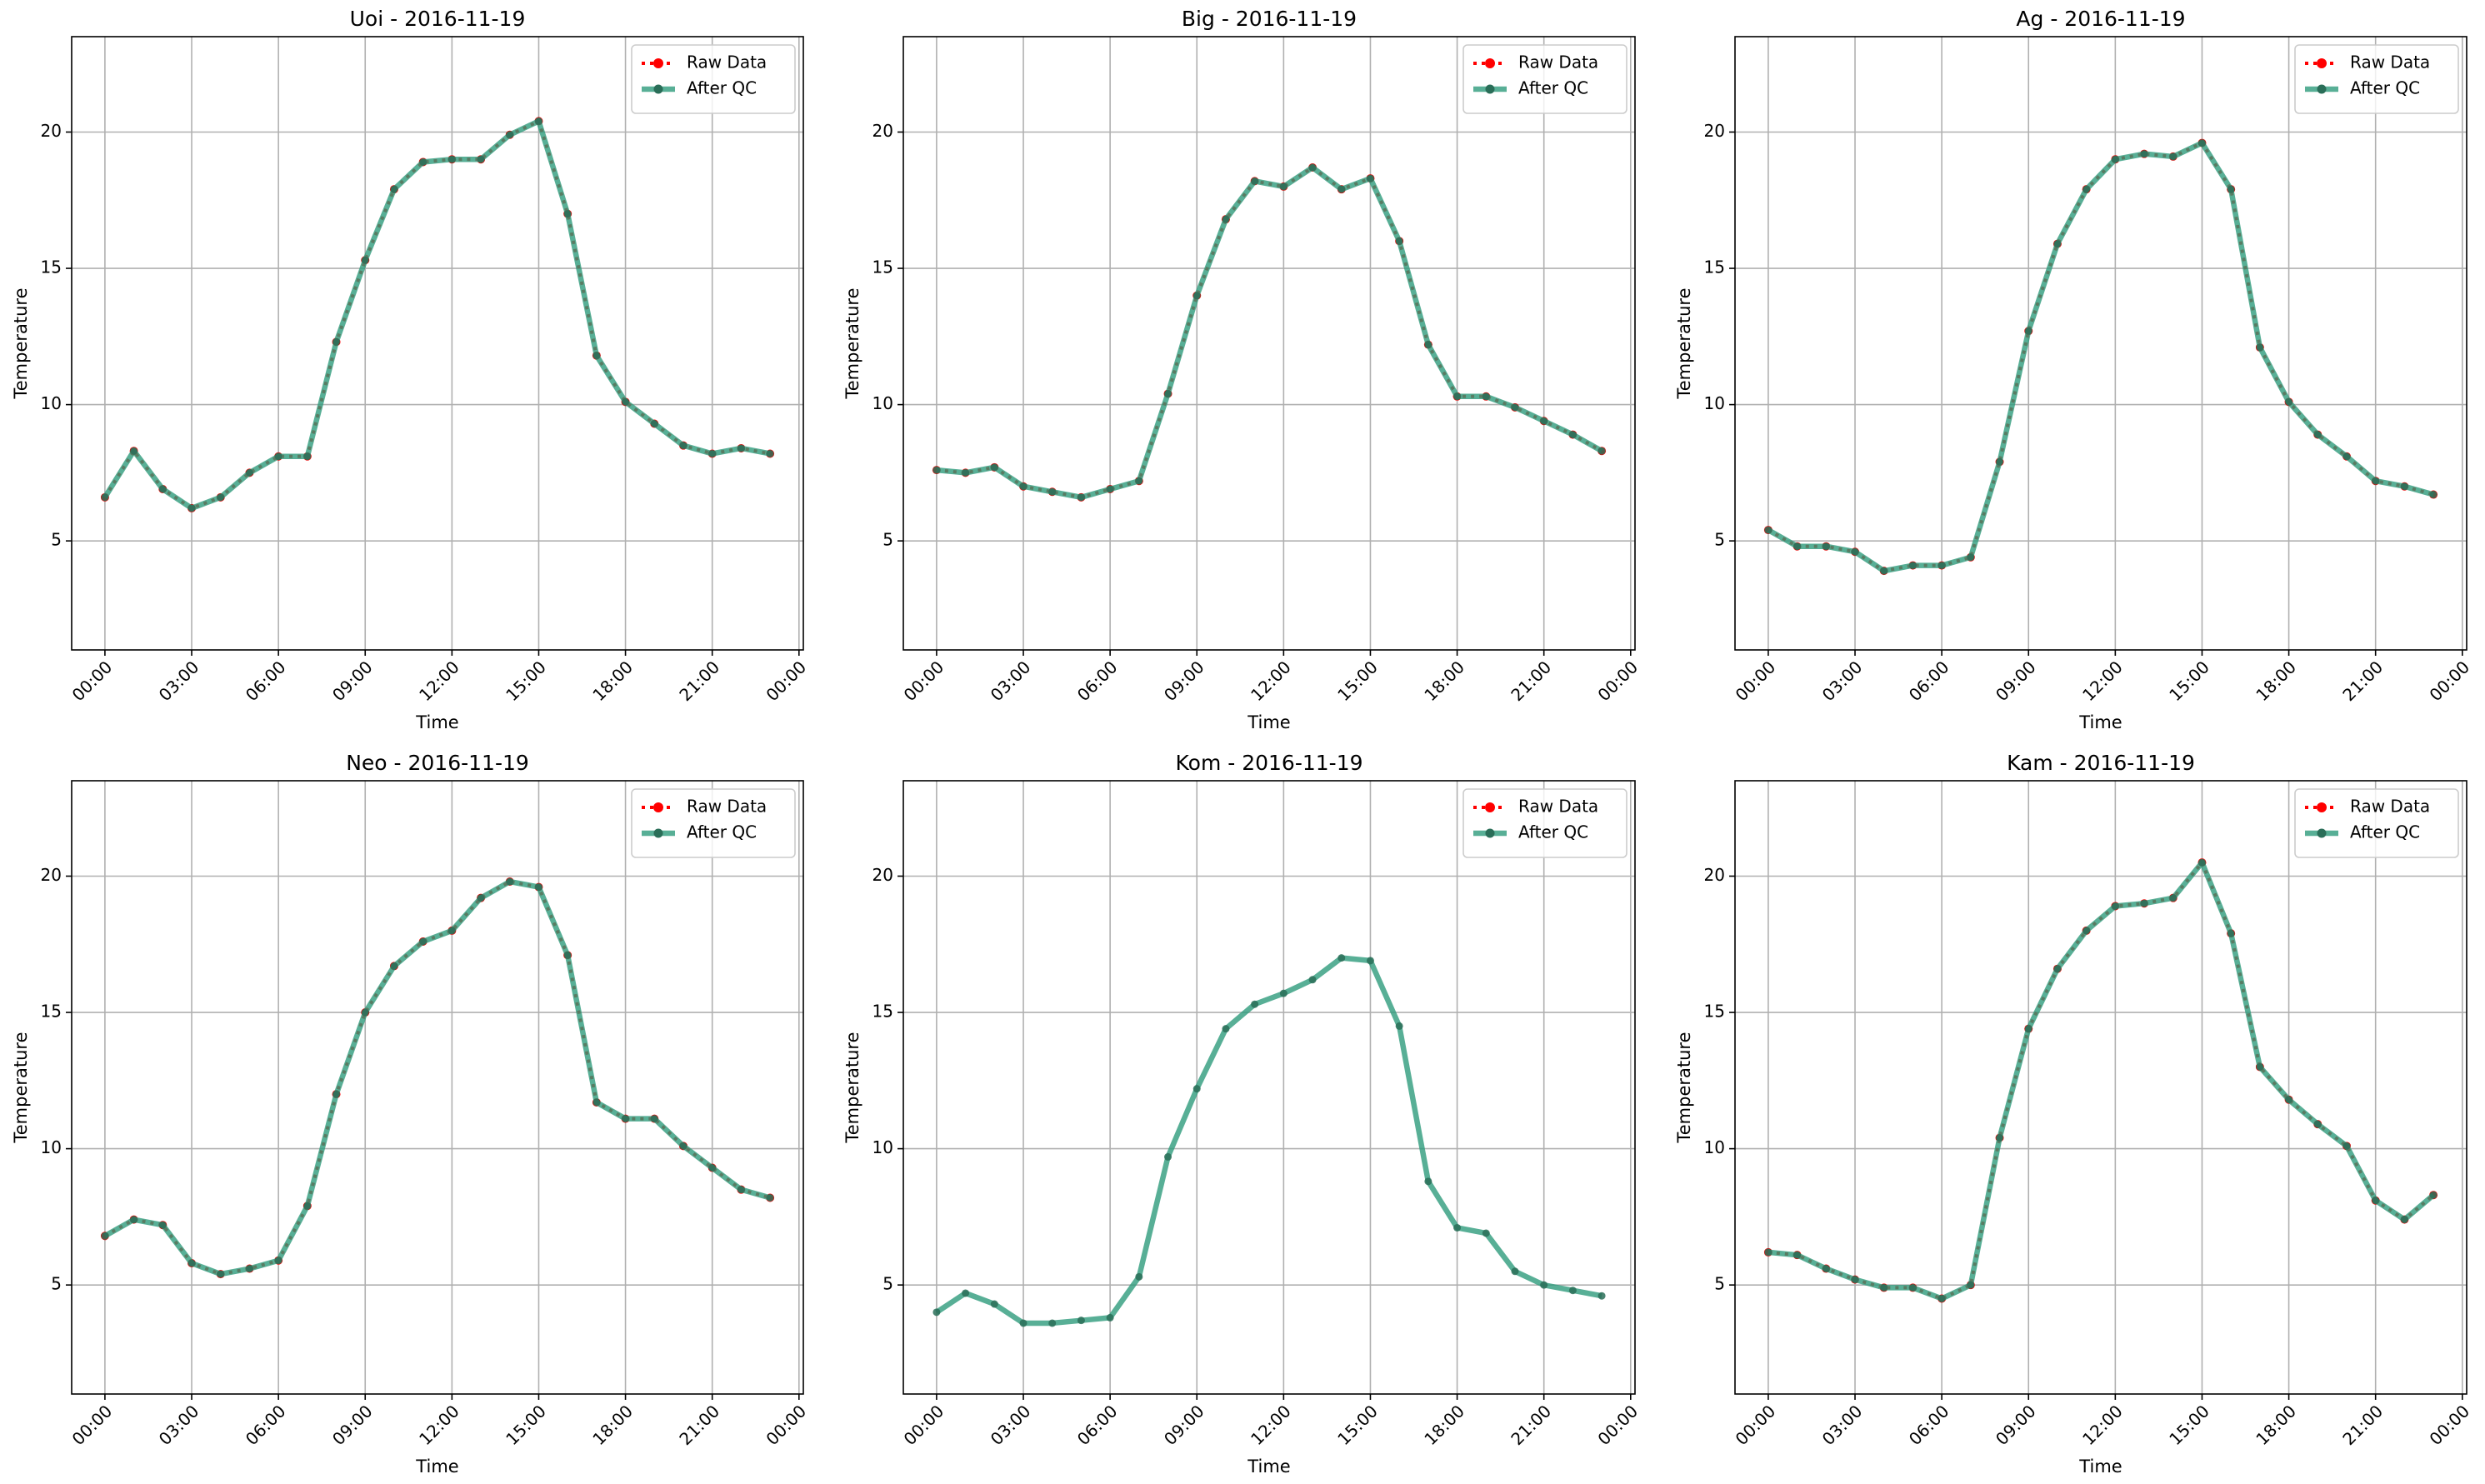 The image size is (2485, 1484). Describe the element at coordinates (437, 763) in the screenshot. I see `subplot-title: Neo - 2016-11-19` at that location.